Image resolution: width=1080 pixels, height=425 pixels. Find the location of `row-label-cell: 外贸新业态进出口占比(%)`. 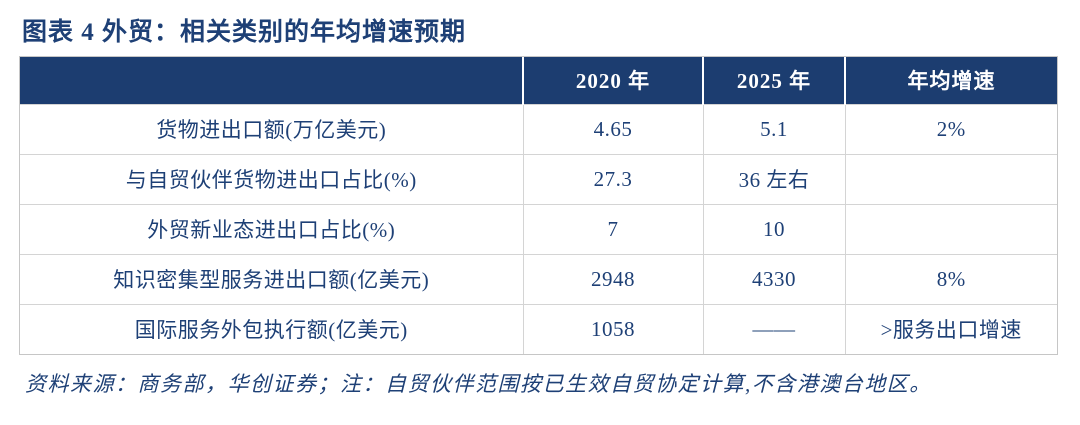

row-label-cell: 外贸新业态进出口占比(%) is located at coordinates (272, 228).